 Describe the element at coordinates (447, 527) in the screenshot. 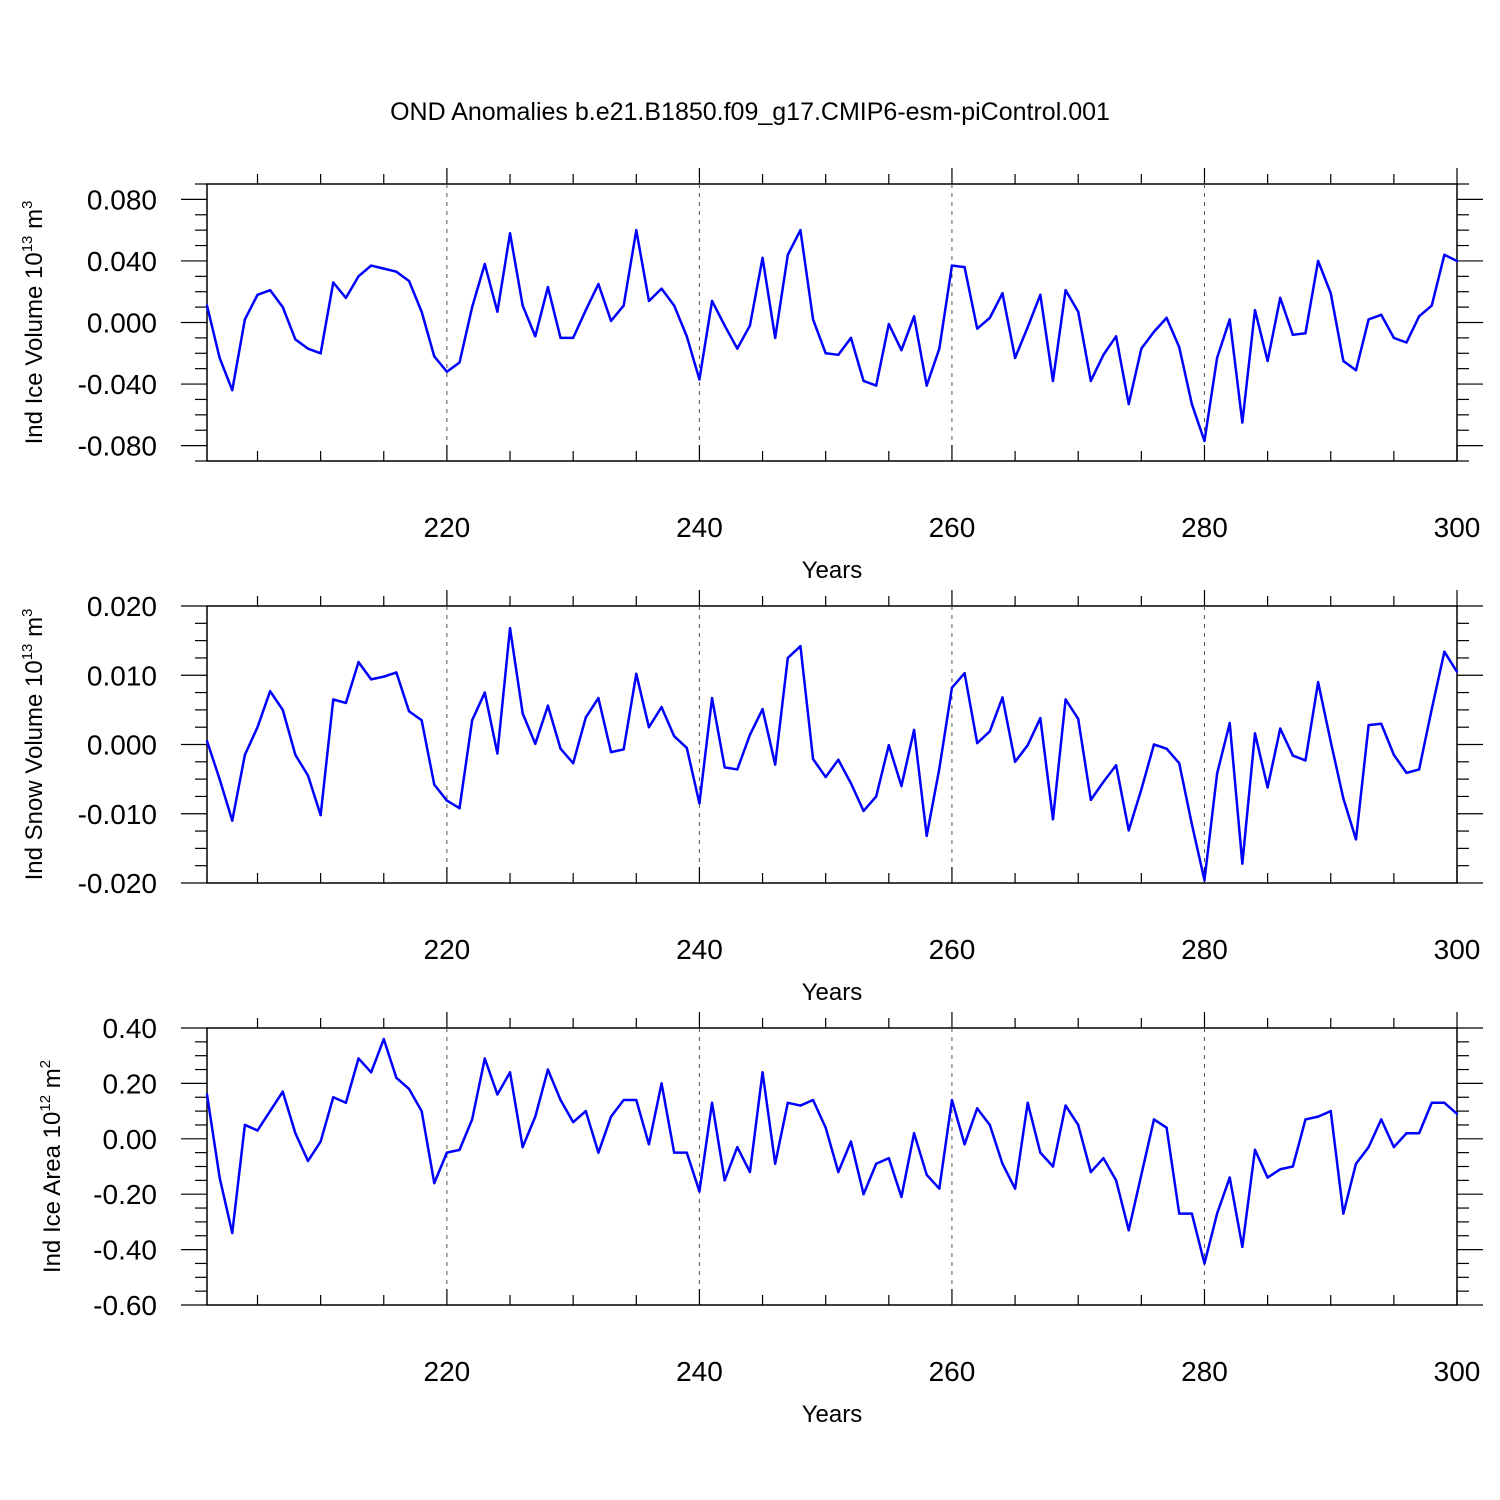

I see `x-tick-label: 220` at that location.